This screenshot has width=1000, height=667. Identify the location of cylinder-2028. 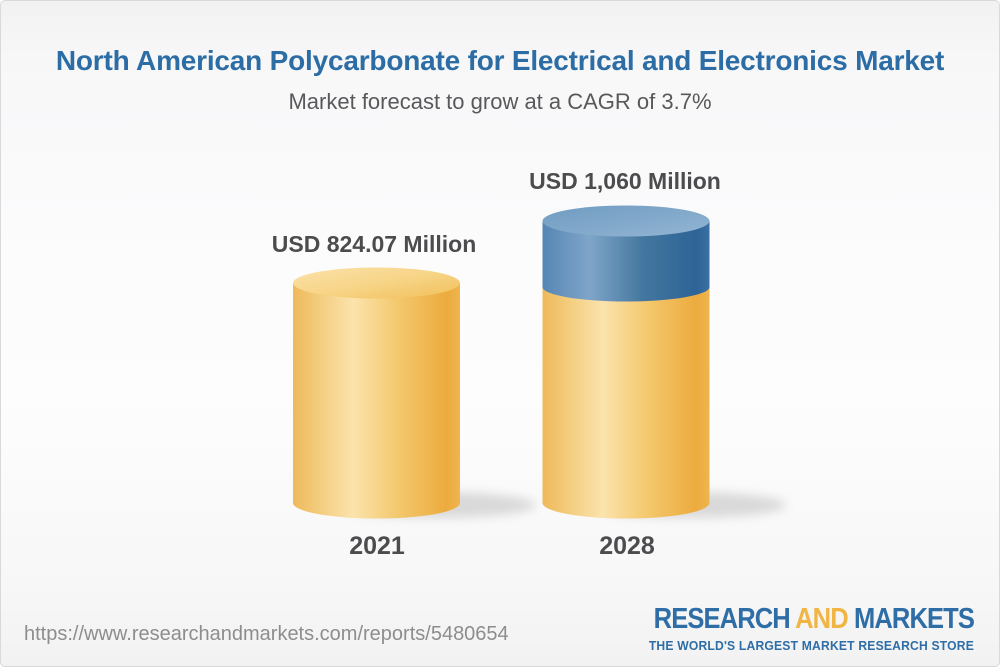
(664, 362).